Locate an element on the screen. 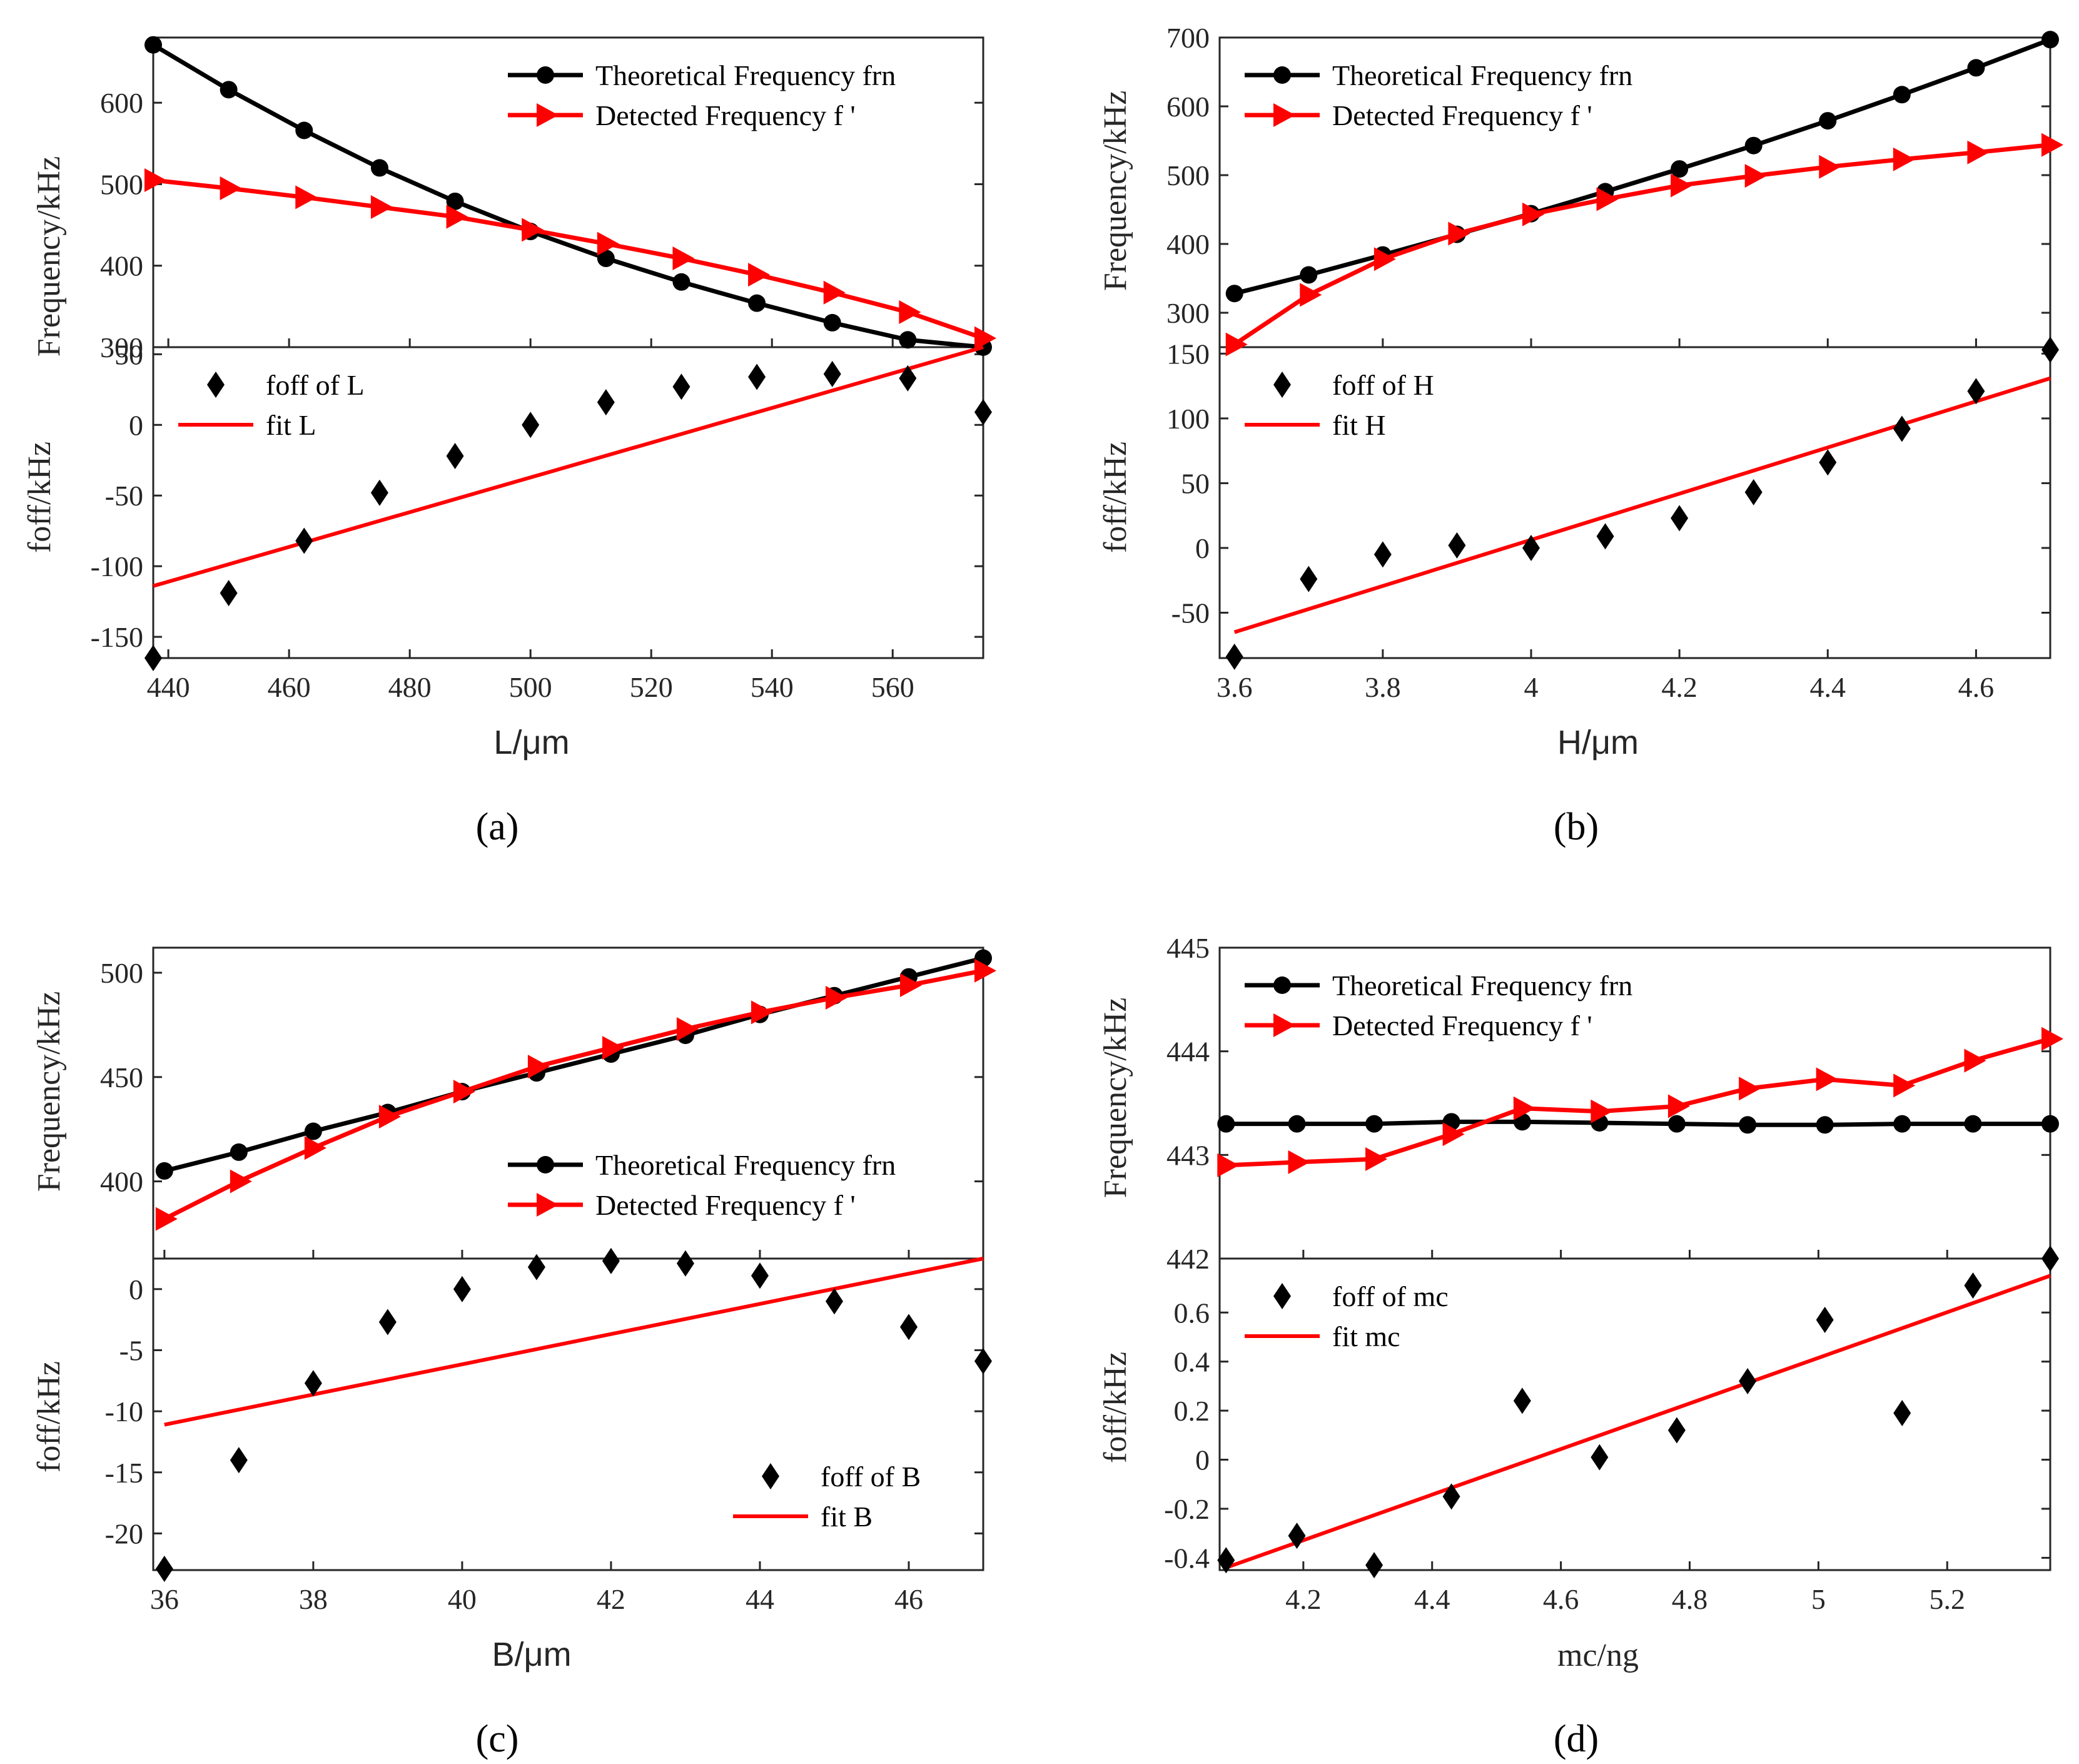  panel-c-top-y-axis-label: Frequency/kHz is located at coordinates (49, 1091).